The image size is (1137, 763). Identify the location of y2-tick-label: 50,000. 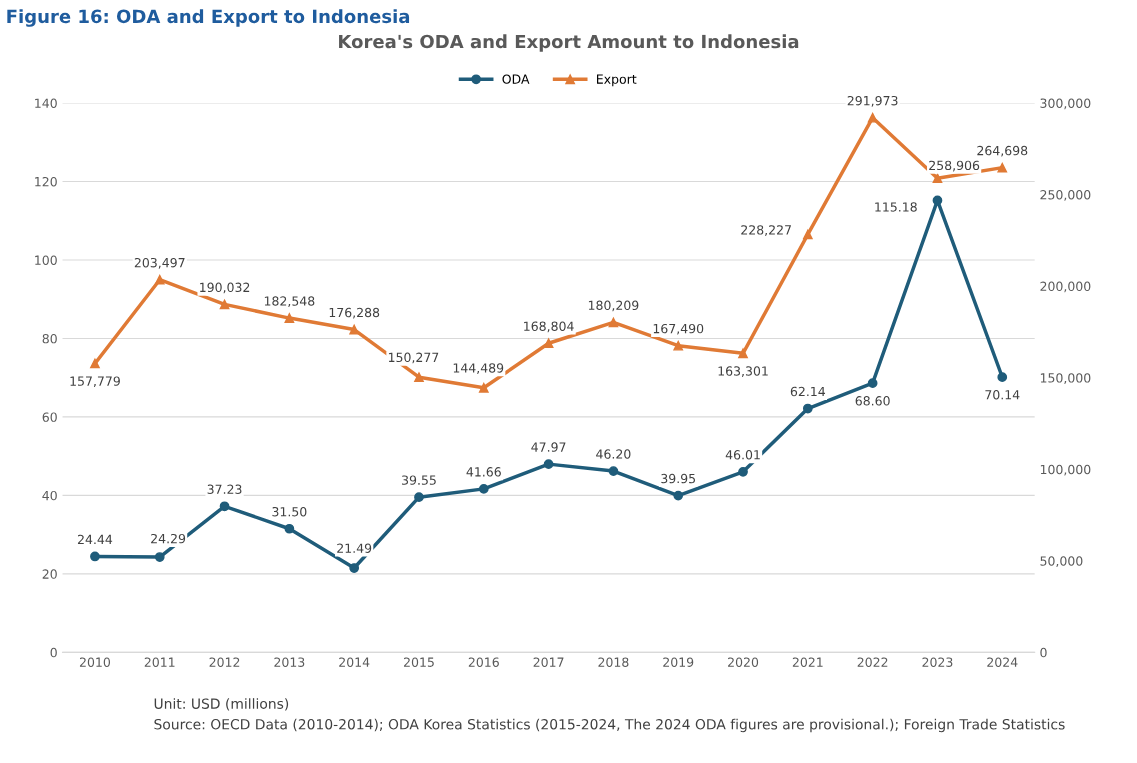
(1061, 562).